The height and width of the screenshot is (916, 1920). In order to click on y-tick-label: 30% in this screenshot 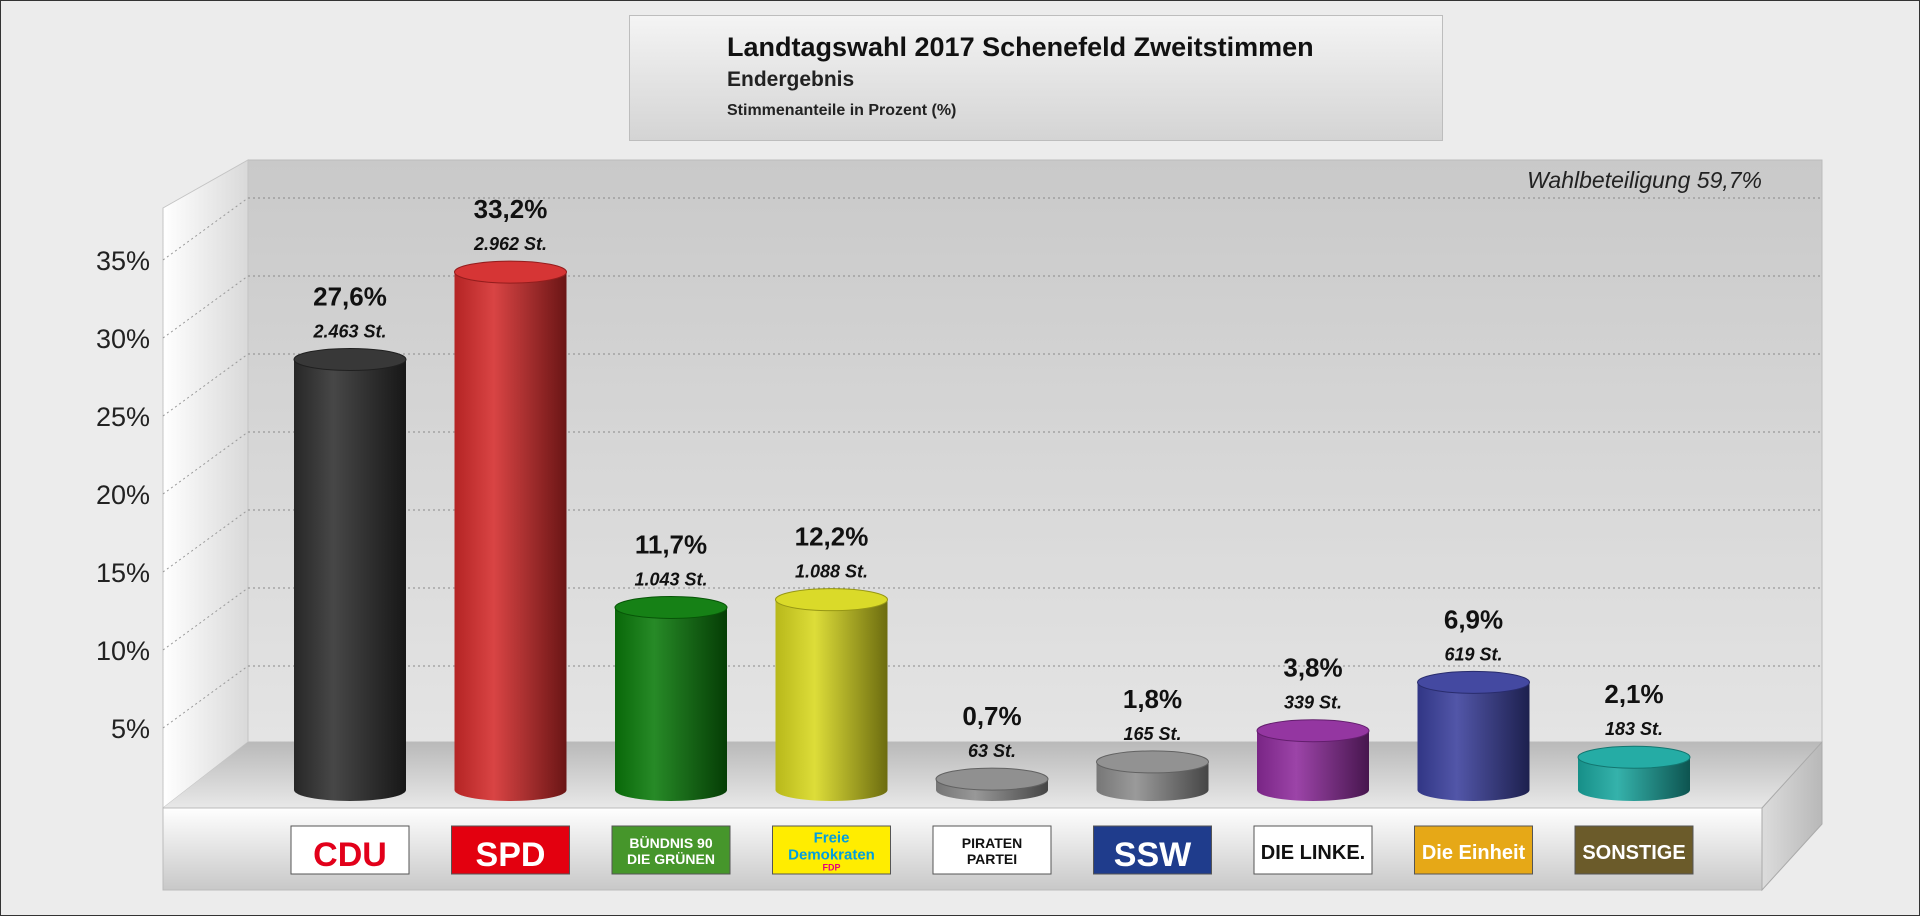, I will do `click(123, 339)`.